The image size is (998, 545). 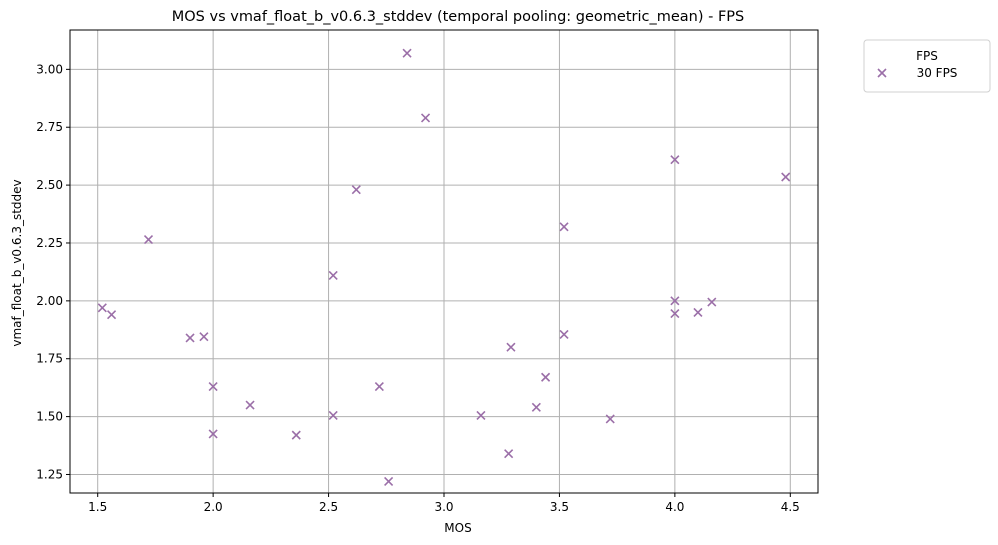 I want to click on x-tick-label: 4.5, so click(x=790, y=507).